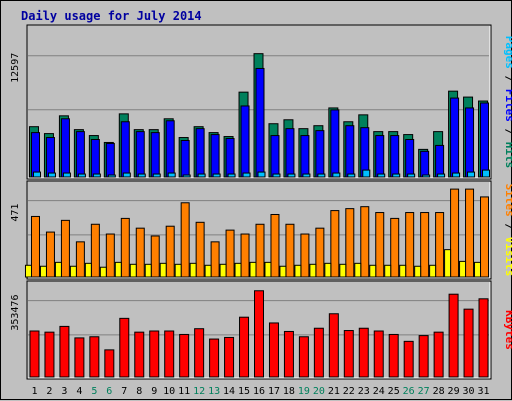 This screenshot has width=512, height=401. I want to click on x-tick-label: 31, so click(483, 391).